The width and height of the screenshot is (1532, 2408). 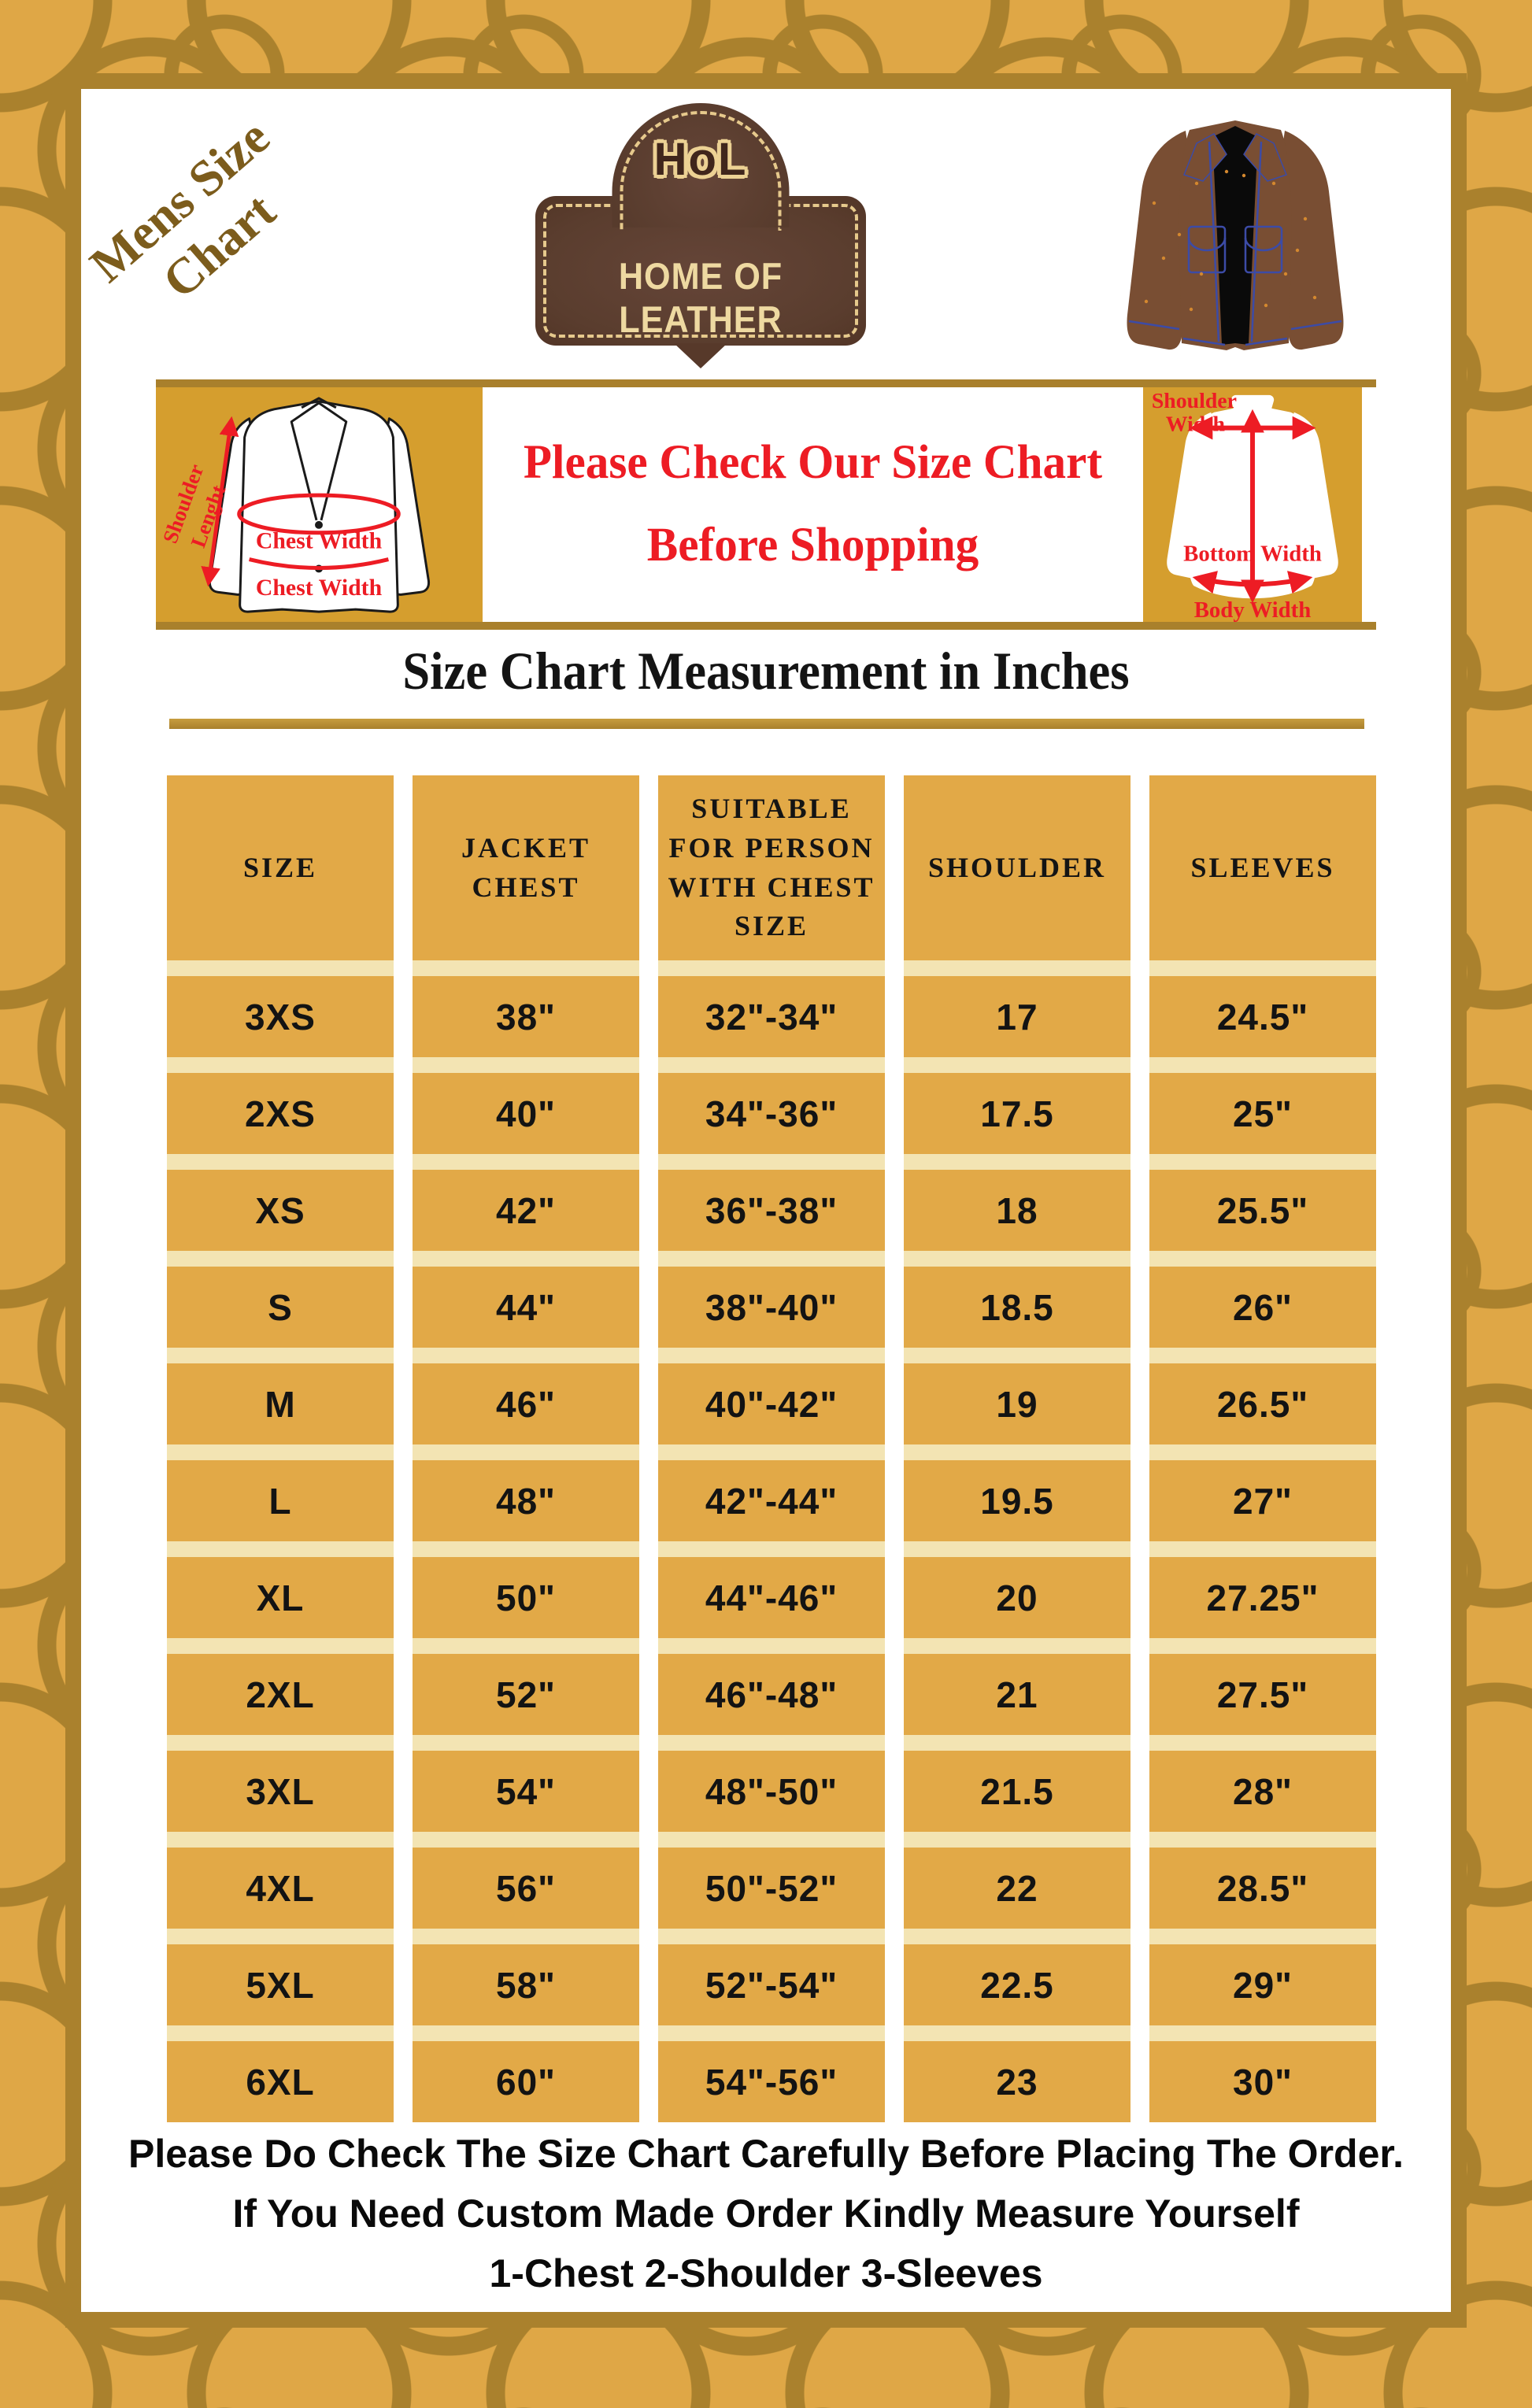 I want to click on table-cell: 38", so click(x=526, y=1017).